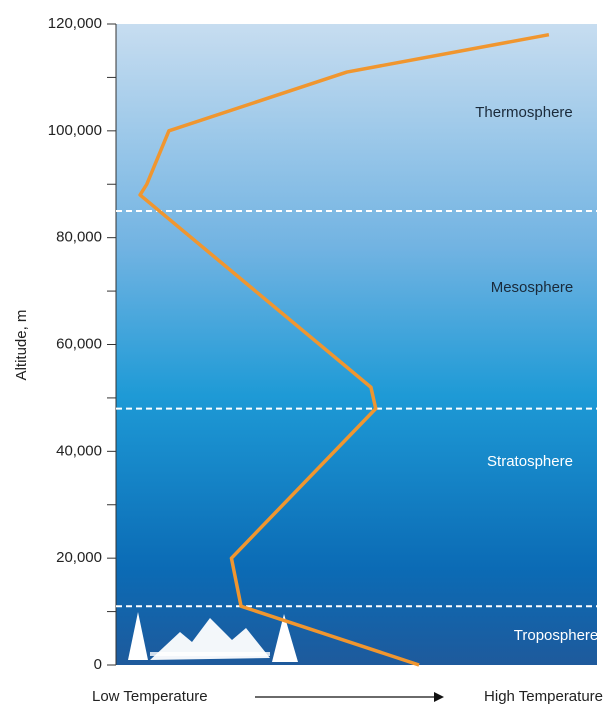  What do you see at coordinates (75, 23) in the screenshot?
I see `y-tick-label: 120,000` at bounding box center [75, 23].